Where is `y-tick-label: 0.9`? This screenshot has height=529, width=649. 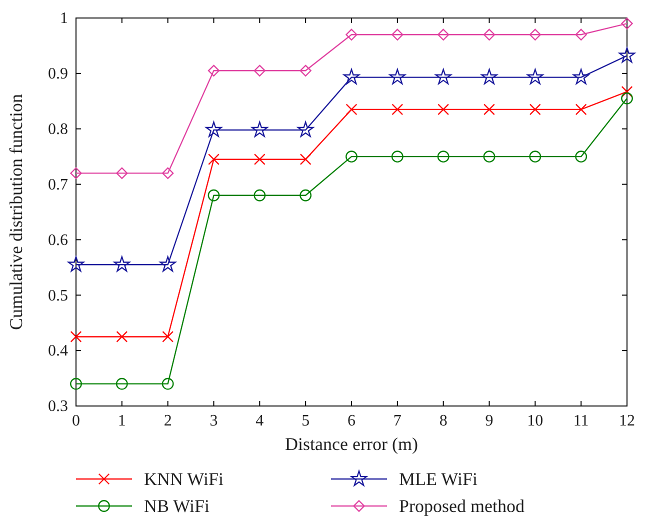
y-tick-label: 0.9 is located at coordinates (58, 74).